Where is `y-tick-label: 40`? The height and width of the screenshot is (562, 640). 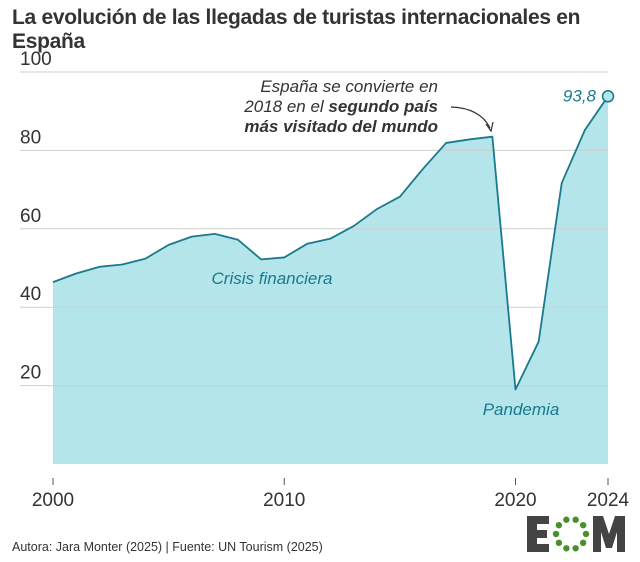
y-tick-label: 40 is located at coordinates (30, 294).